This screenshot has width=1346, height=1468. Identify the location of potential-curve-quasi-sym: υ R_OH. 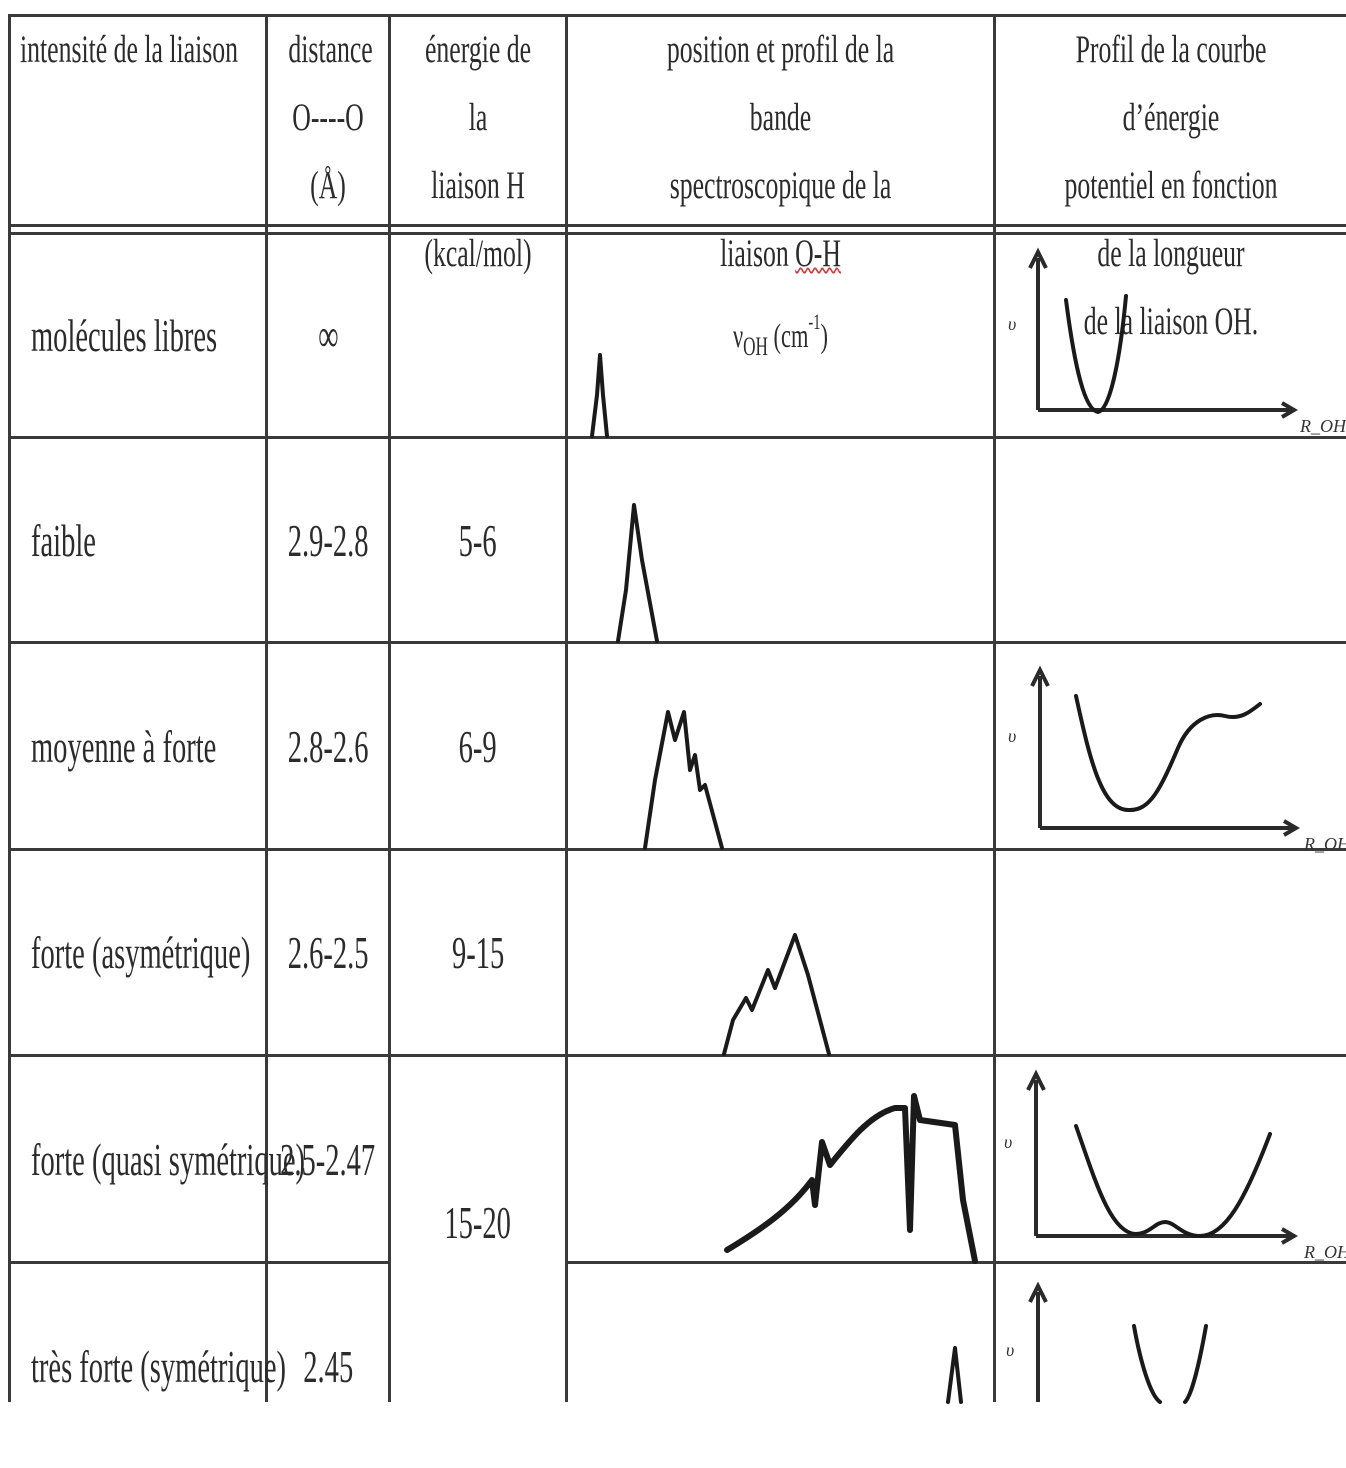
(1175, 1165).